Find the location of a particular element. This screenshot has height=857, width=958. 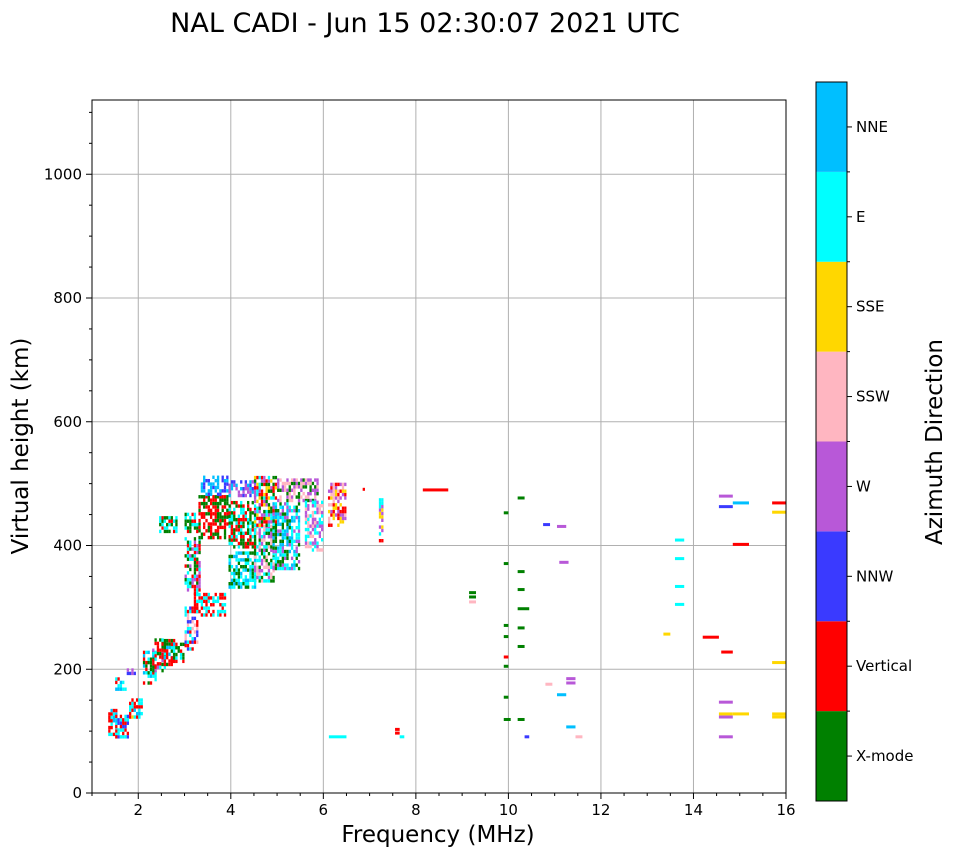

colorbar-swatch is located at coordinates (831, 306).